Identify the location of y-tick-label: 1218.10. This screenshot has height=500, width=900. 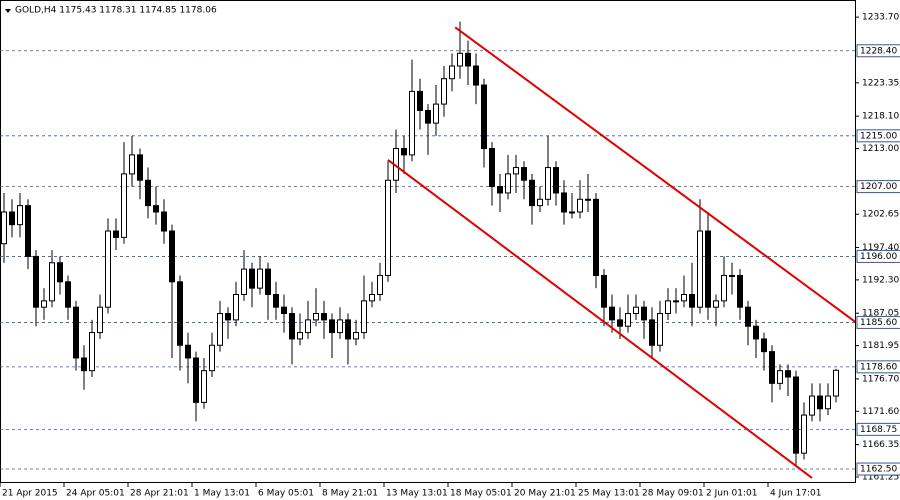
(880, 117).